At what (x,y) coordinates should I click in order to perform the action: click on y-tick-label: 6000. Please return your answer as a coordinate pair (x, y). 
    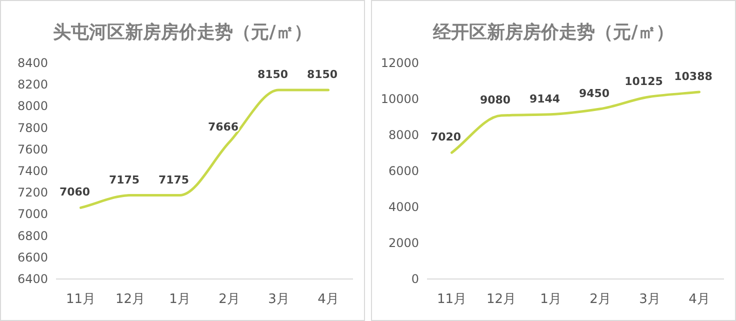
    Looking at the image, I should click on (403, 171).